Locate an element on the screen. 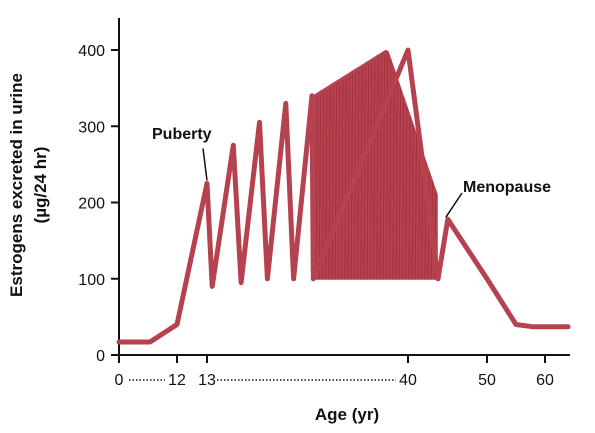 This screenshot has height=433, width=595. menopause-leader-line is located at coordinates (454, 205).